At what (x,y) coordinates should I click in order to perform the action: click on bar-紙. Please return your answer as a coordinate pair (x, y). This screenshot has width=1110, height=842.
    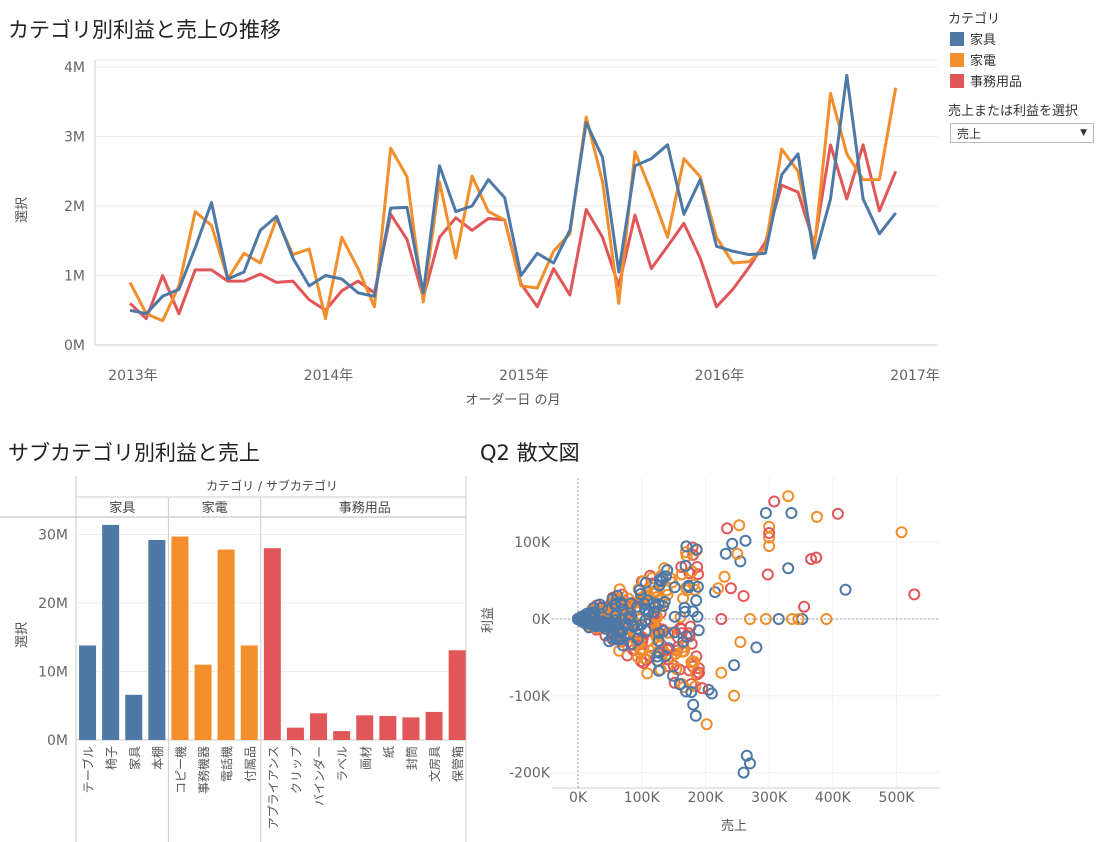
    Looking at the image, I should click on (388, 728).